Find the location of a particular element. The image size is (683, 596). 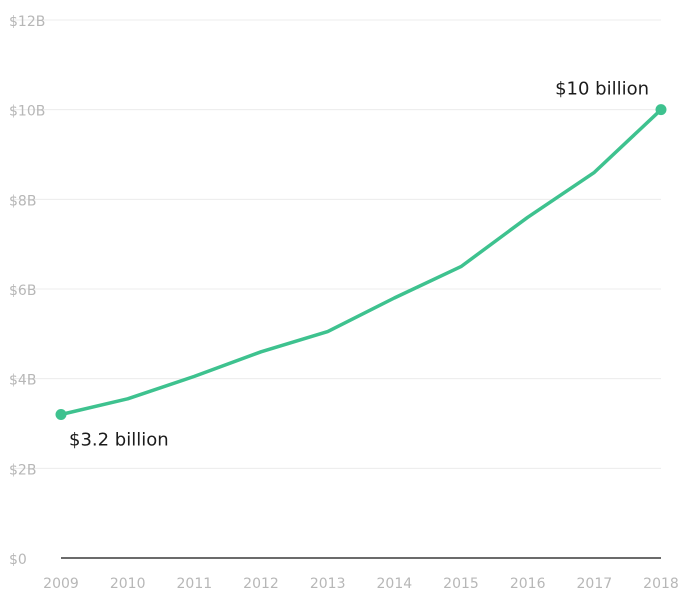

y-axis-tick-labels: $0 $2B $4B $6B $8B $10B $12B is located at coordinates (27, 291).